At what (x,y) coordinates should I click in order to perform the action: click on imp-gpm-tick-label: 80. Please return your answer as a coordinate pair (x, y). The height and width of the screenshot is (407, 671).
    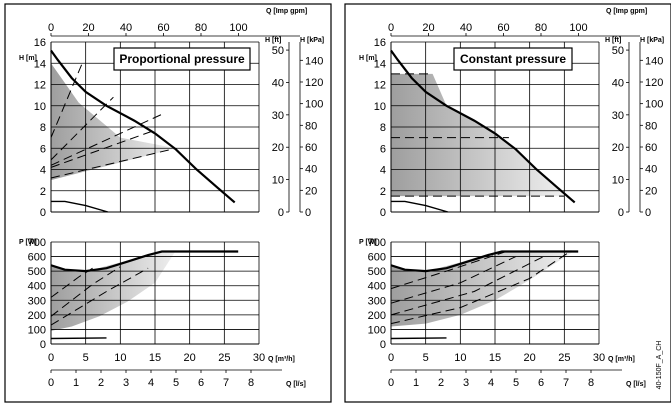
    Looking at the image, I should click on (201, 28).